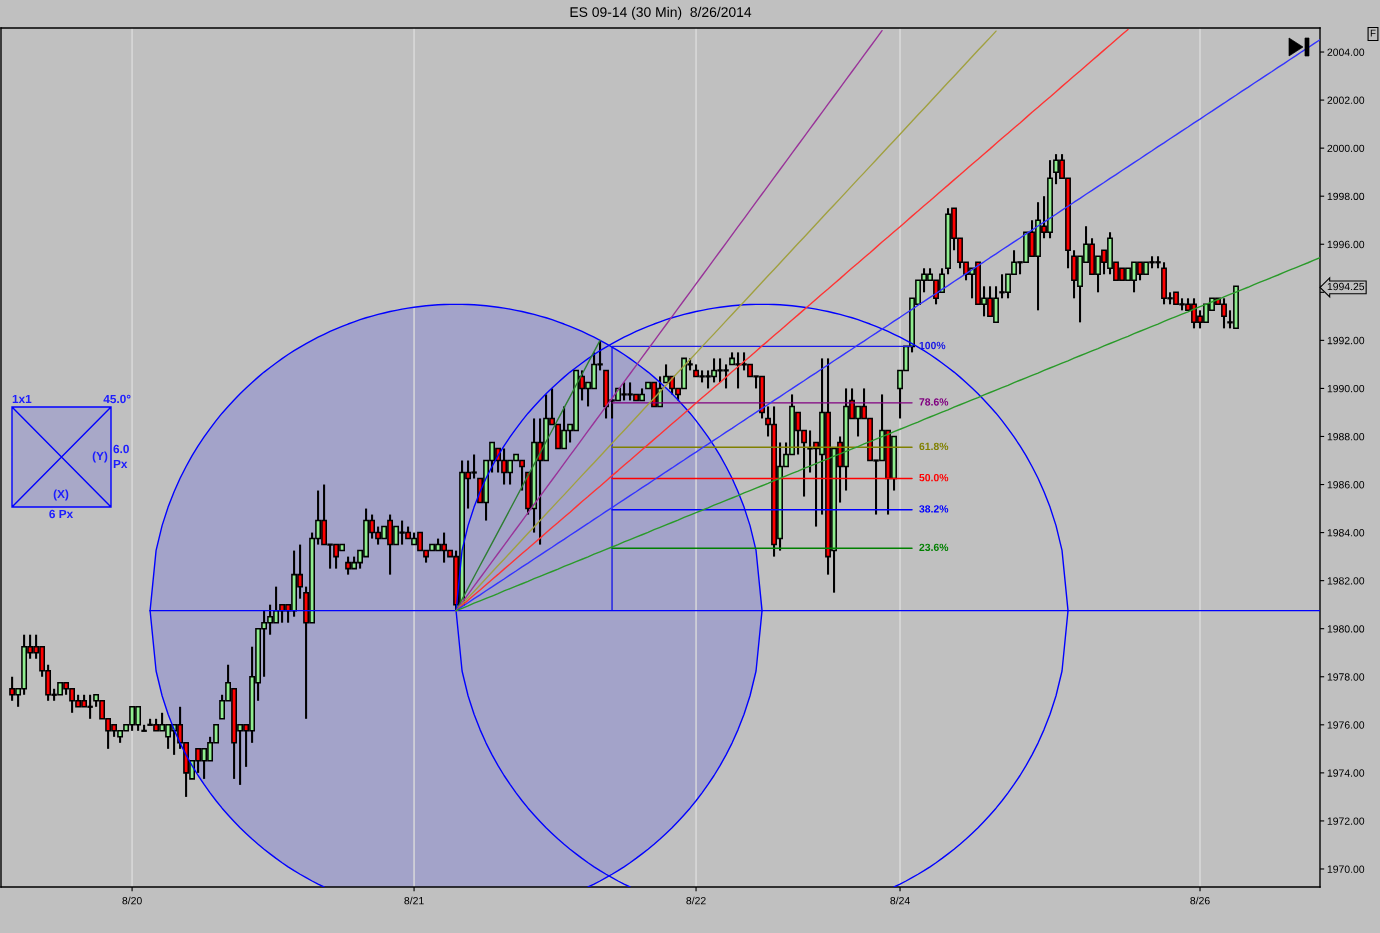  Describe the element at coordinates (132, 900) in the screenshot. I see `x-tick-label: 8/20` at that location.